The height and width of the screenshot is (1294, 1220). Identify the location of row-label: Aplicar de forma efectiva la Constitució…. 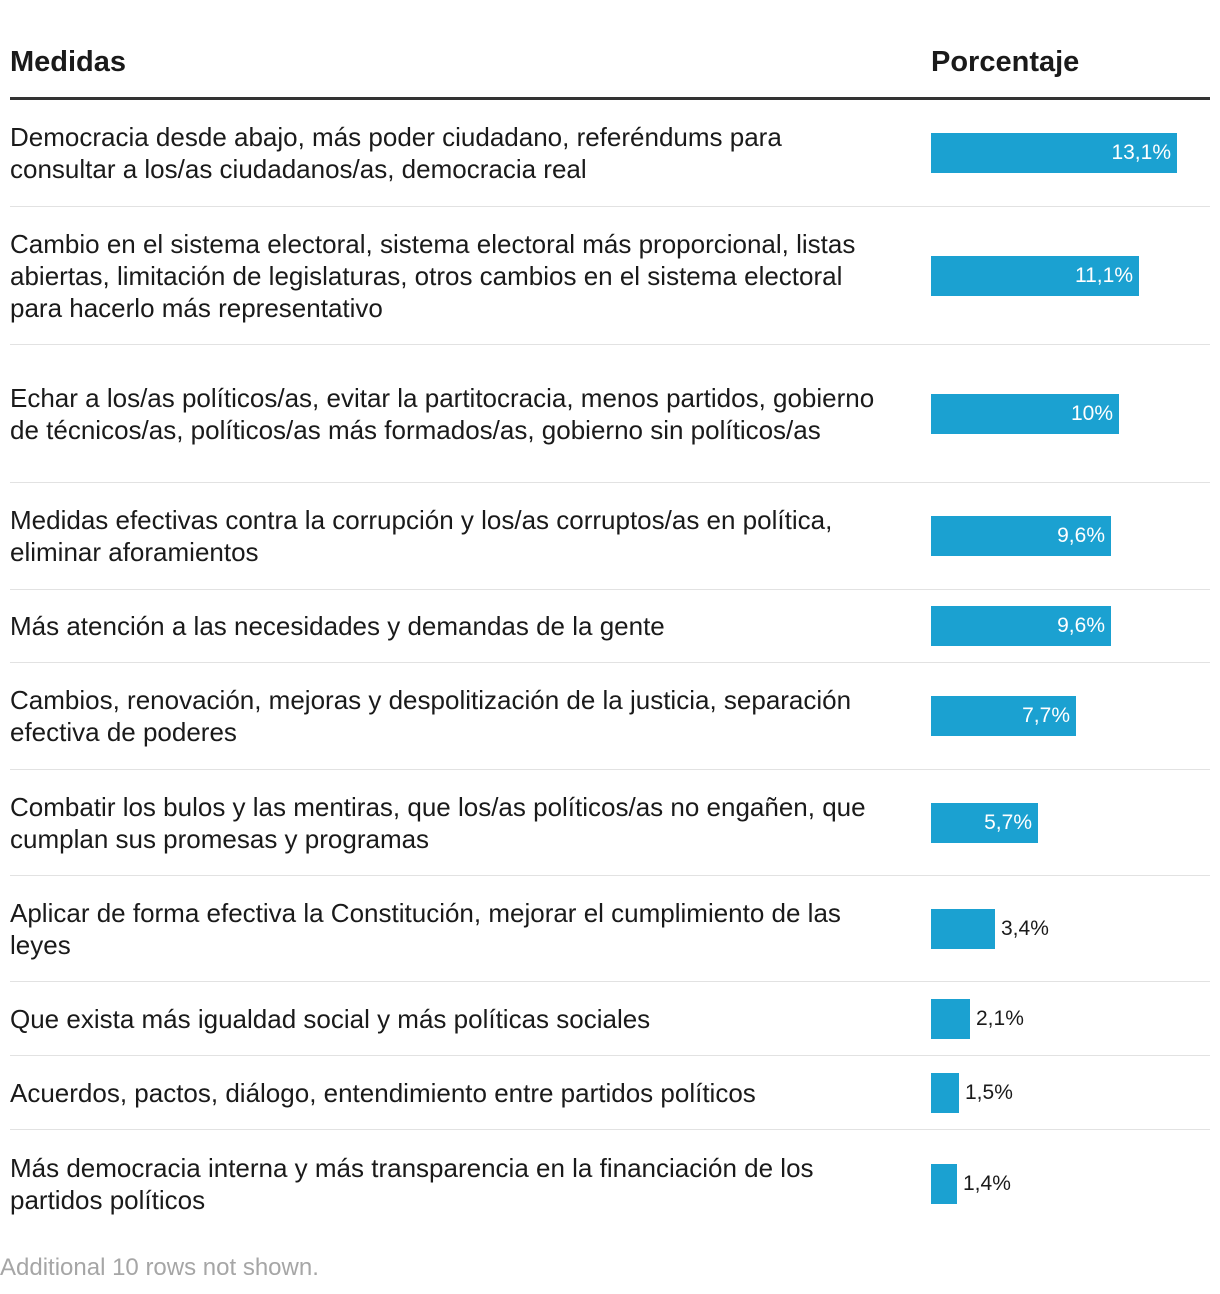
(425, 928).